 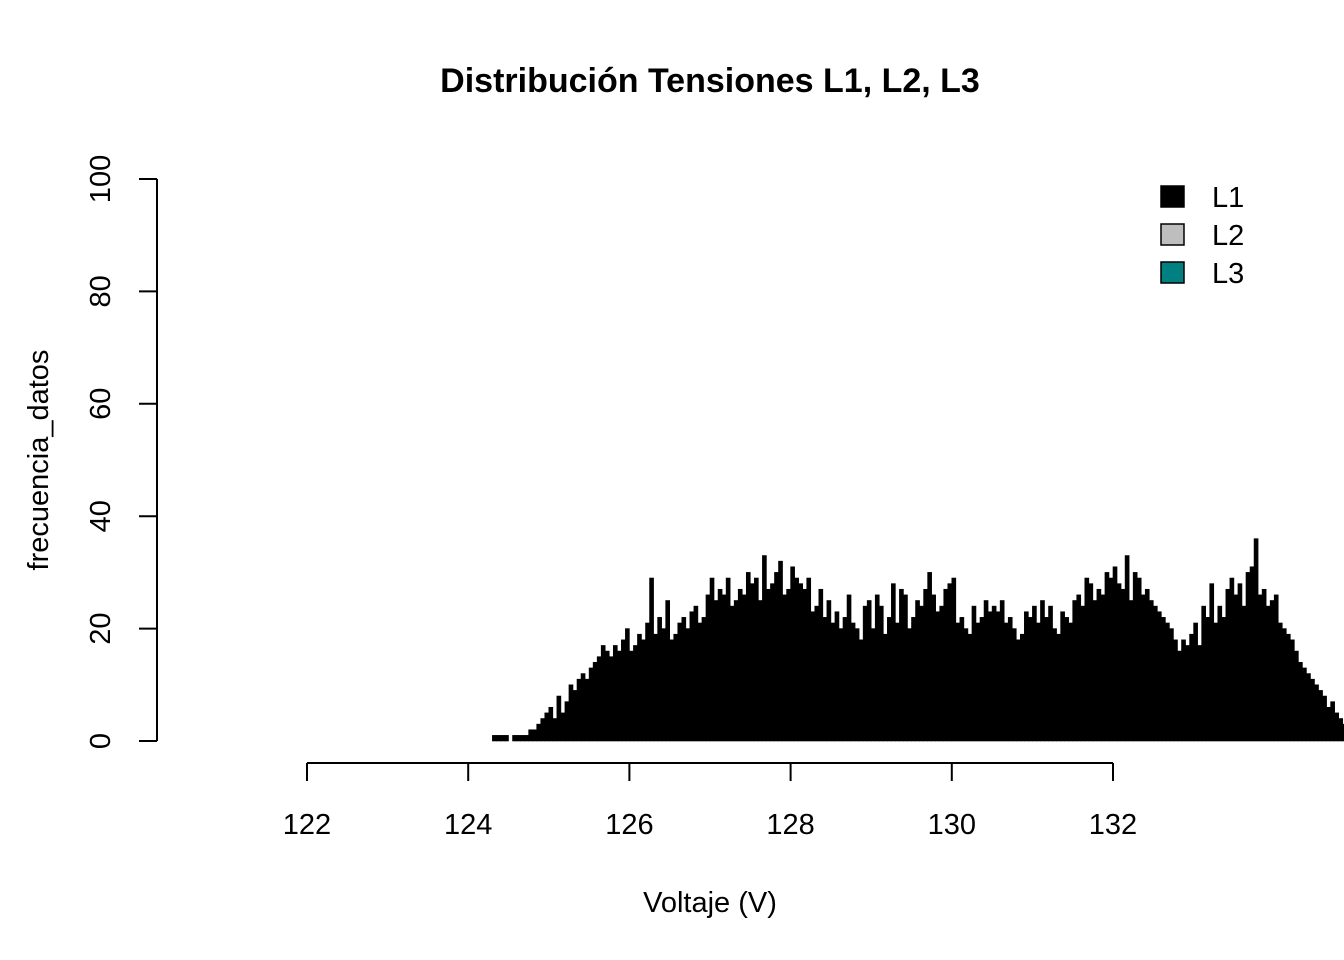 I want to click on legend-label: L2, so click(x=1228, y=236).